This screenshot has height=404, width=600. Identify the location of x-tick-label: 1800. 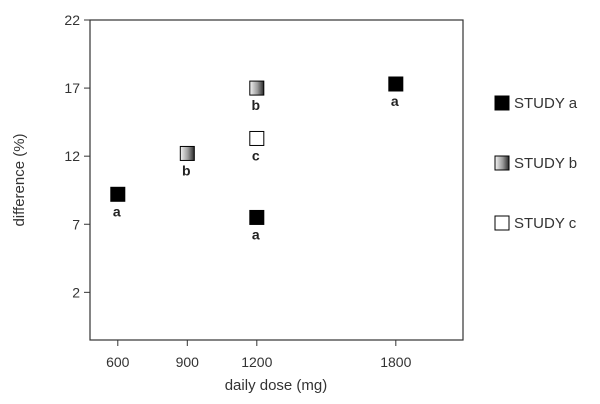
(395, 362).